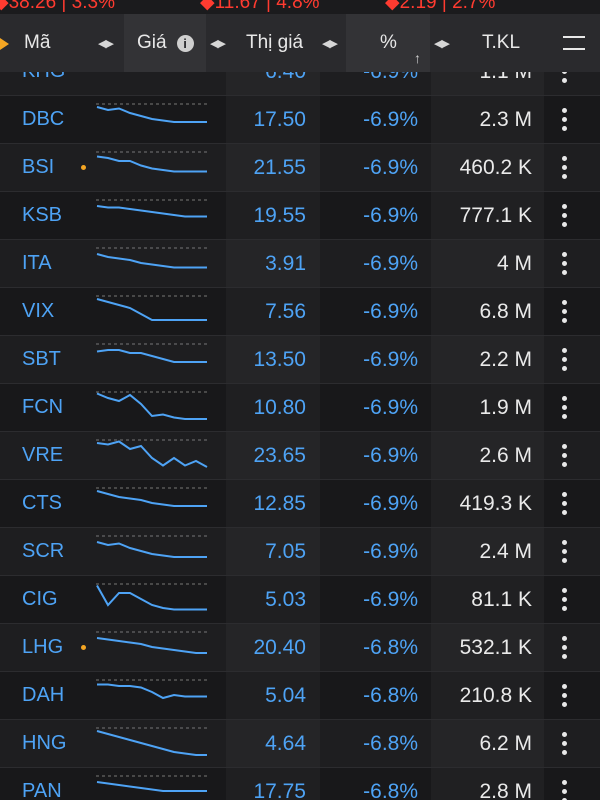  I want to click on table-row: CIG 5.03 -6.9% 81.1 K, so click(300, 600).